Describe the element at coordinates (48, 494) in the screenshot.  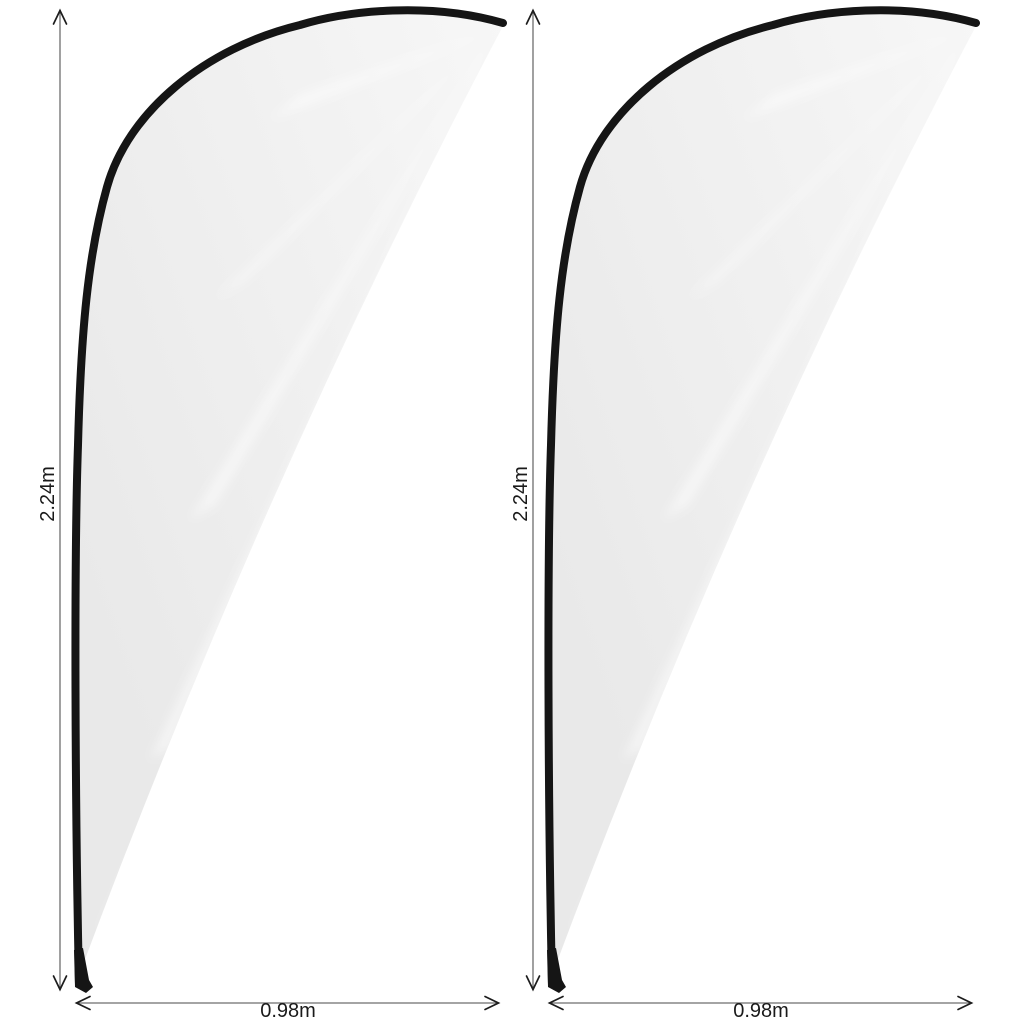
I see `left-flag-height-label: 2.24m` at that location.